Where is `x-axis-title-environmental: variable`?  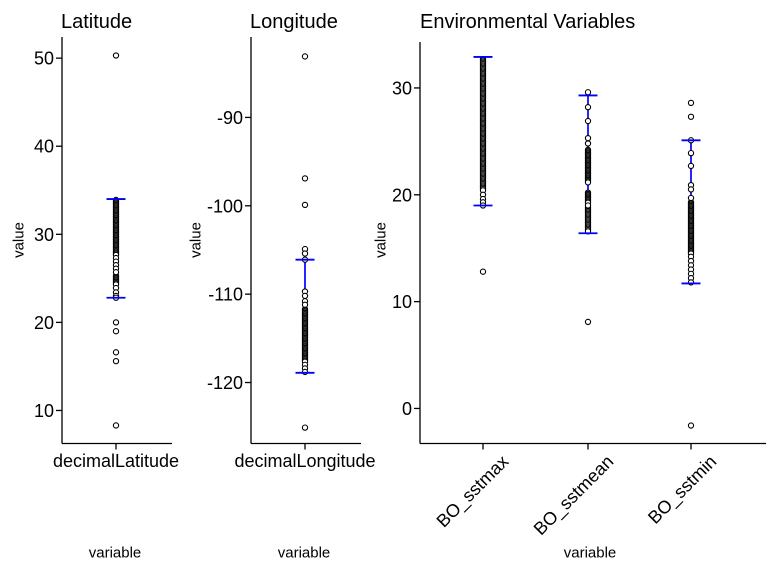
x-axis-title-environmental: variable is located at coordinates (590, 553).